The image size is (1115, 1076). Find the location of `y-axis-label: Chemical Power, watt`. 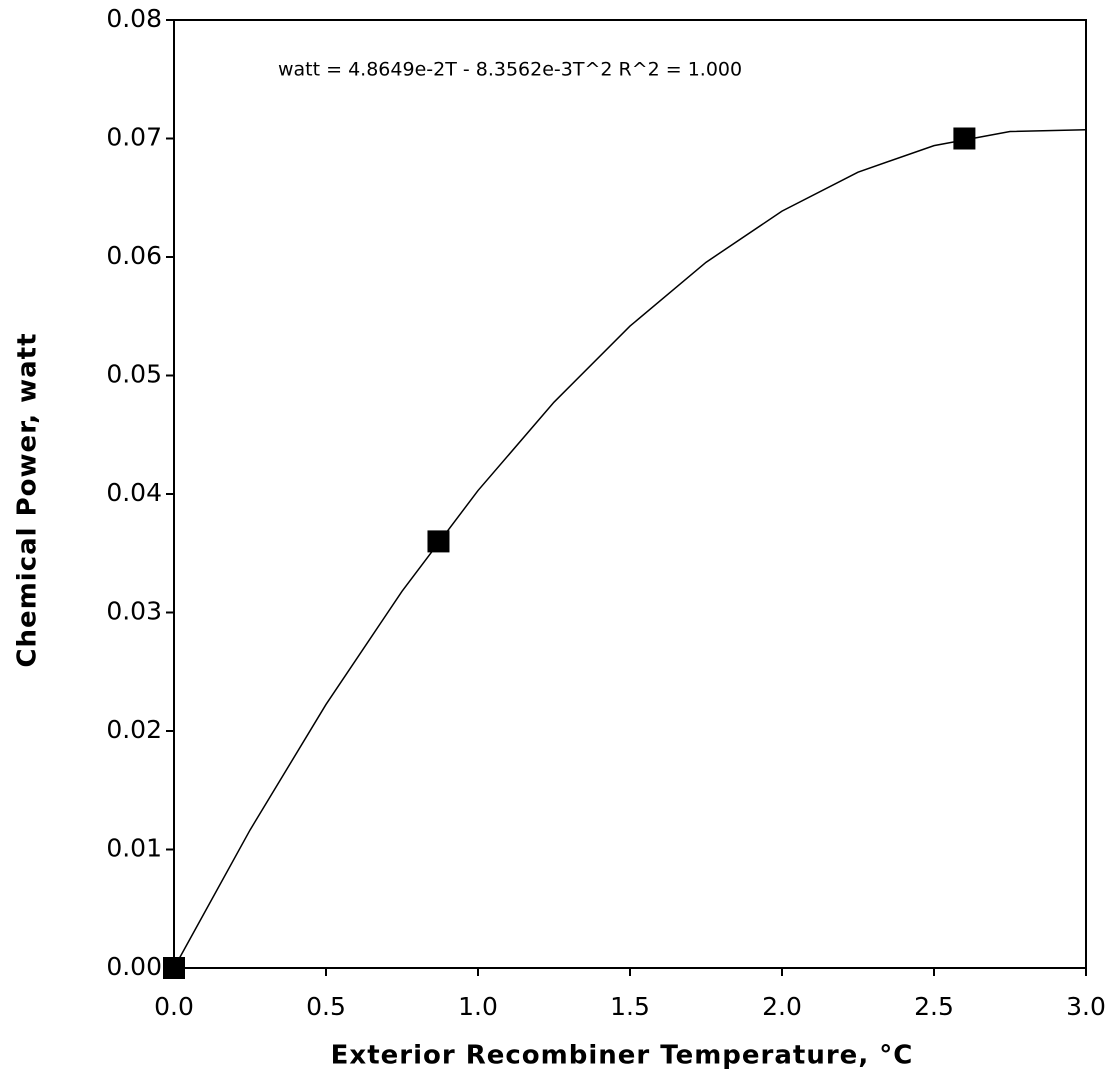

y-axis-label: Chemical Power, watt is located at coordinates (28, 499).